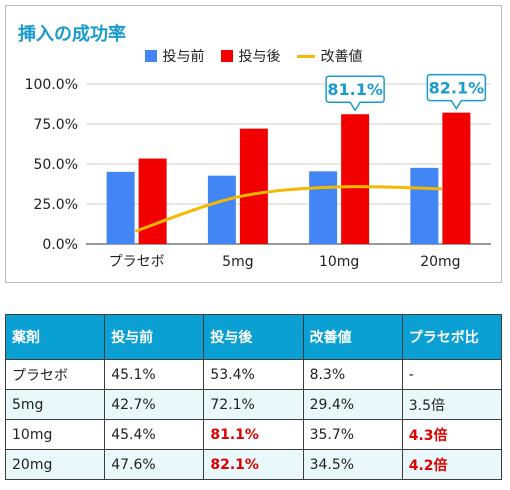 The image size is (510, 490). What do you see at coordinates (154, 404) in the screenshot?
I see `cell-before: 42.7%` at bounding box center [154, 404].